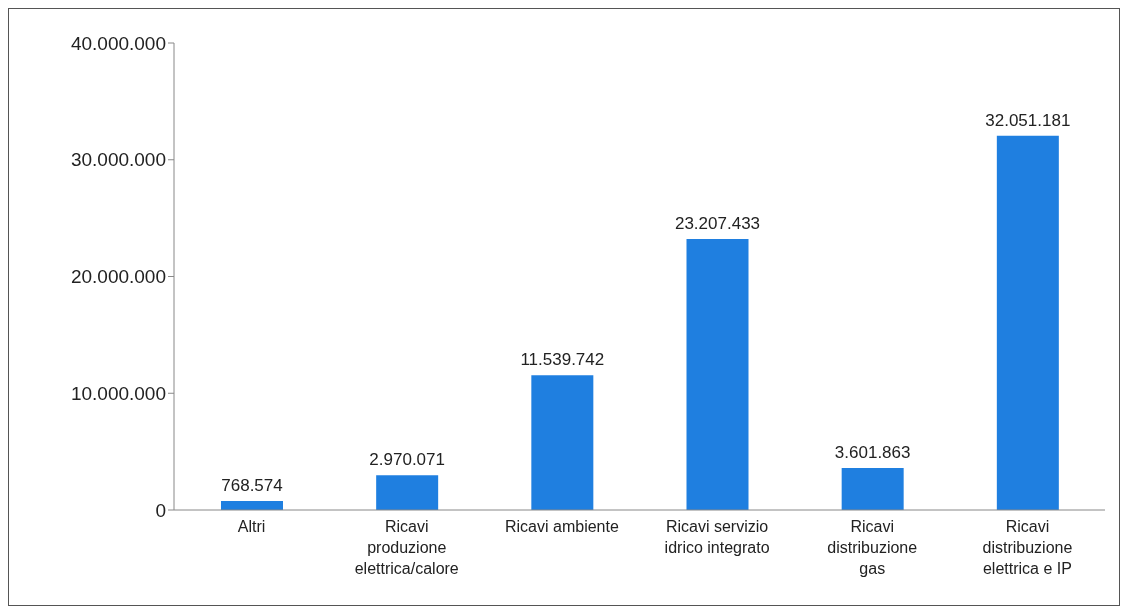  Describe the element at coordinates (252, 486) in the screenshot. I see `data-label: 768.574` at that location.